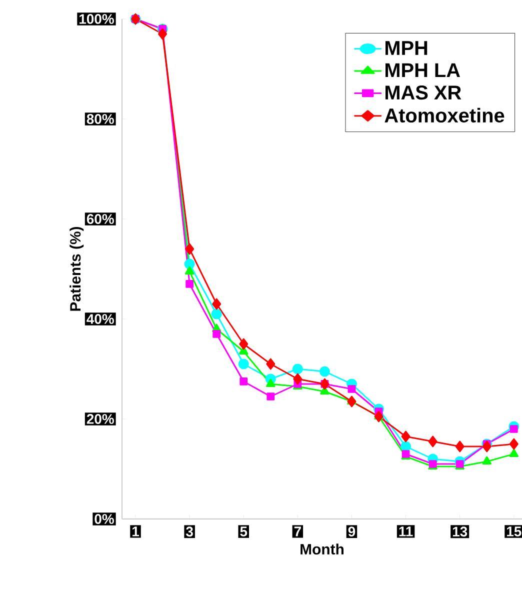  What do you see at coordinates (444, 115) in the screenshot?
I see `legend-label: Atomoxetine` at bounding box center [444, 115].